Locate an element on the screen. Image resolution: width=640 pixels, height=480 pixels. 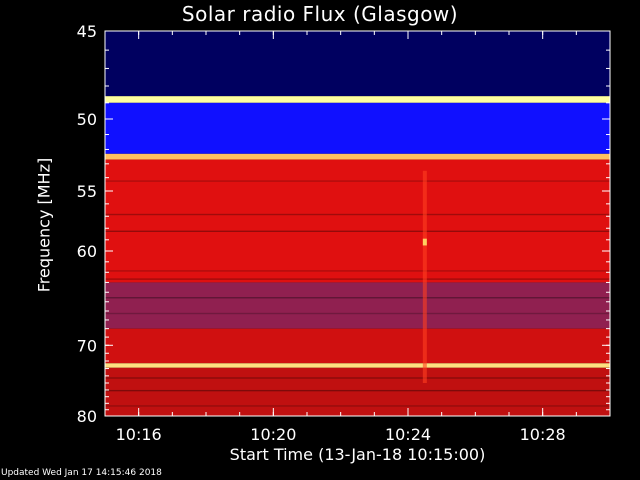
updated-timestamp: Updated Wed Jan 17 14:15:46 2018 is located at coordinates (81, 473).